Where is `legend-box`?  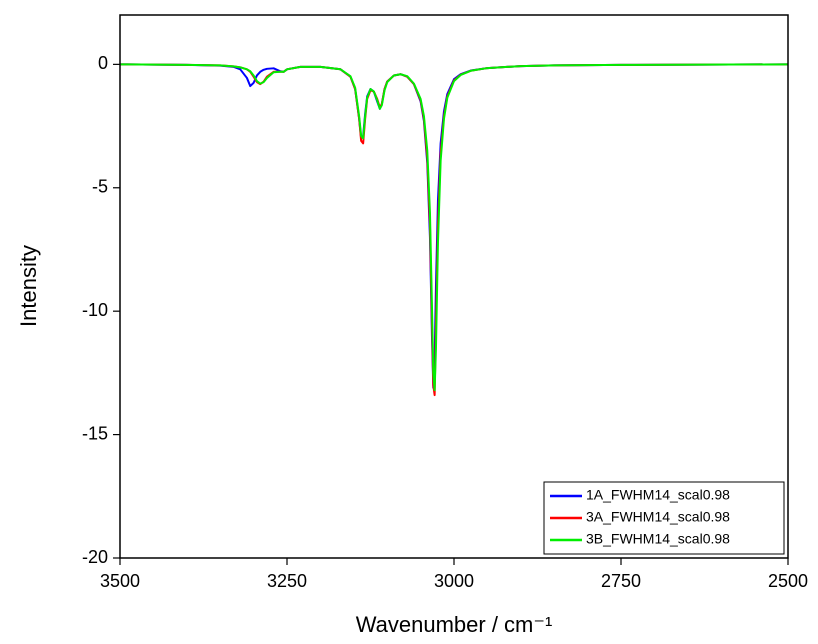
legend-box is located at coordinates (664, 518).